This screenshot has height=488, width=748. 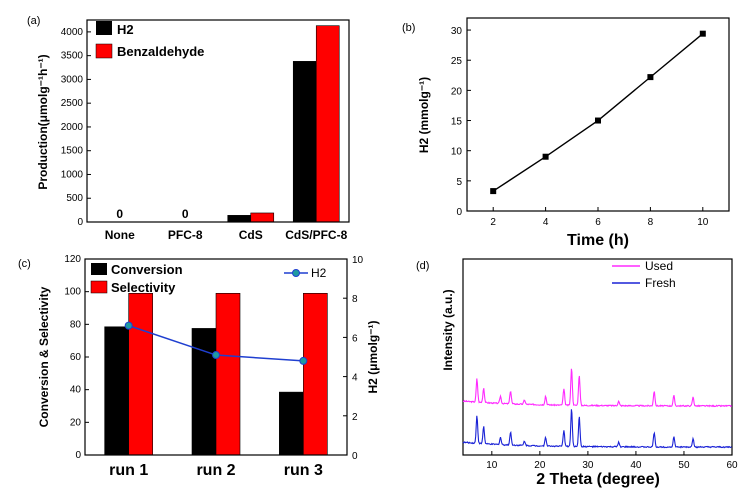 What do you see at coordinates (74, 198) in the screenshot?
I see `panel-a-y-tick-label: 500` at bounding box center [74, 198].